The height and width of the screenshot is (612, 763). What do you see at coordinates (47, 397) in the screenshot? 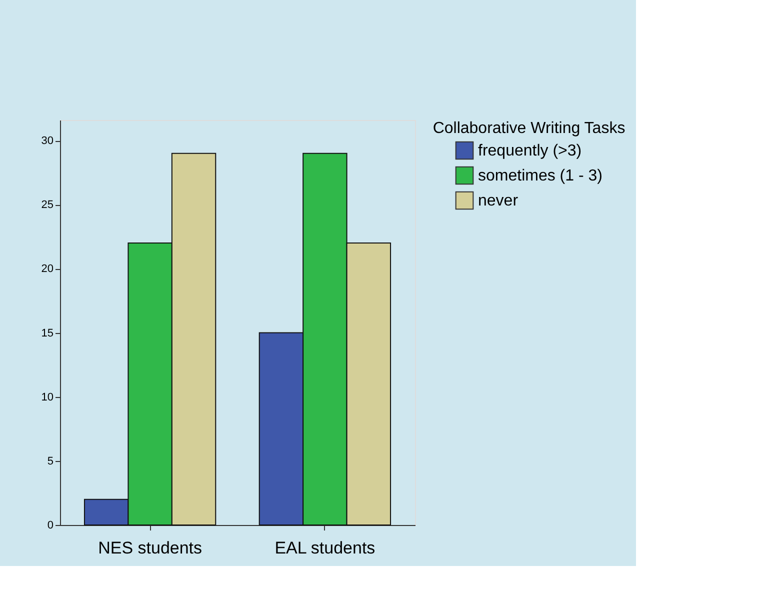
I see `y-tick-label: 10` at bounding box center [47, 397].